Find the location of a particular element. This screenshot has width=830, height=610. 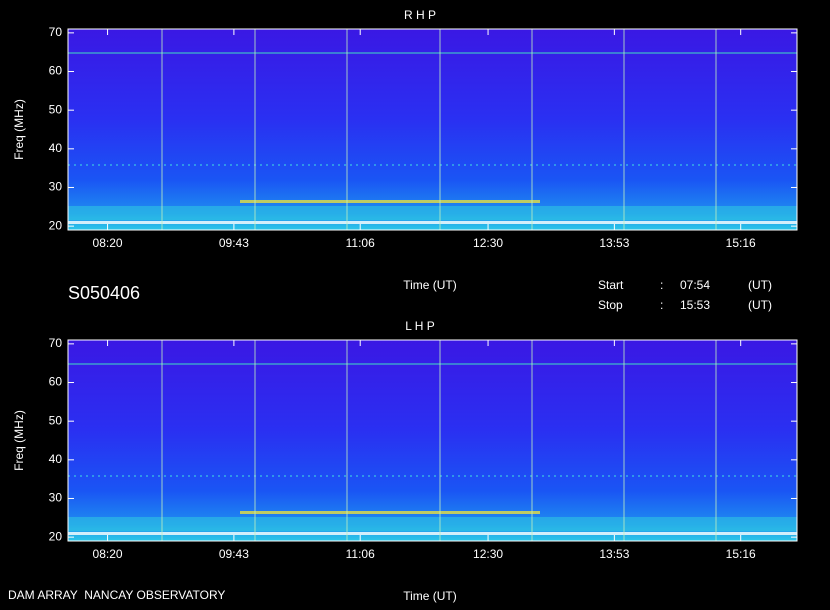

info-label: Start is located at coordinates (611, 285).